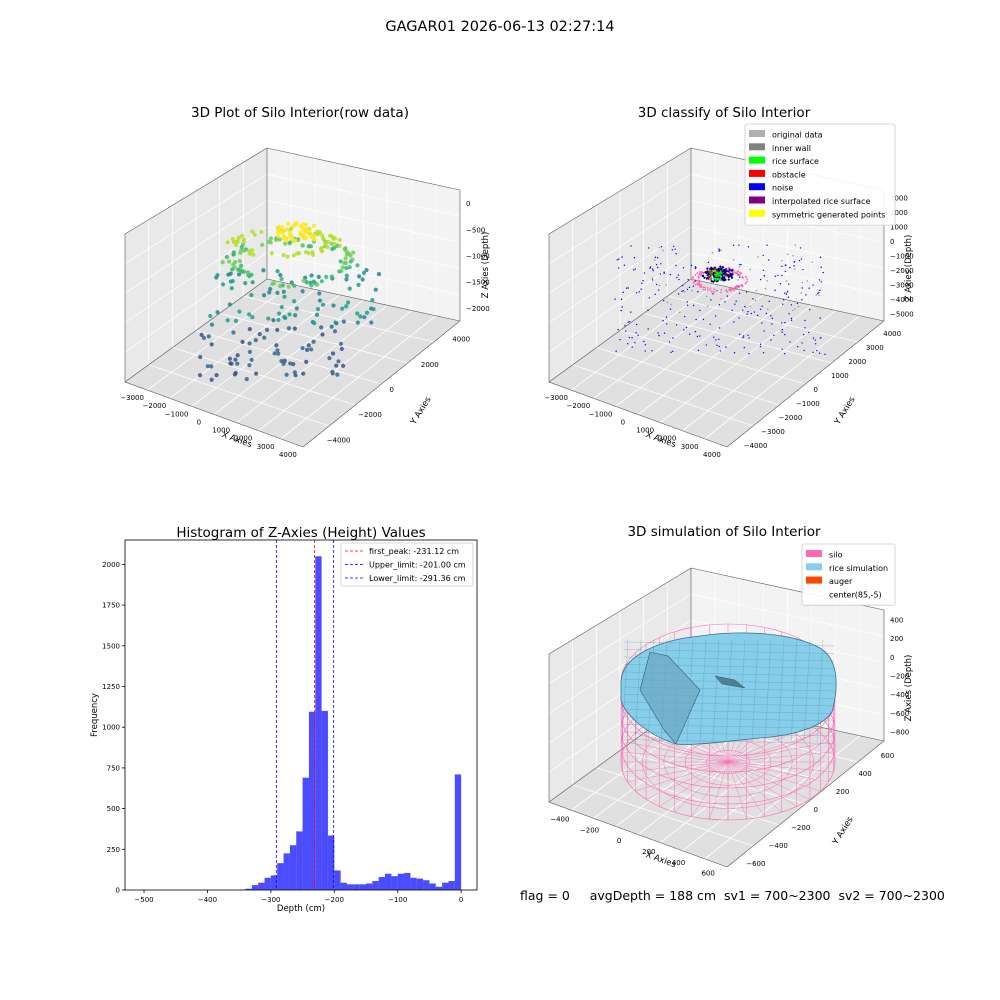  I want to click on panel-classify-xlabel: X Axies, so click(660, 440).